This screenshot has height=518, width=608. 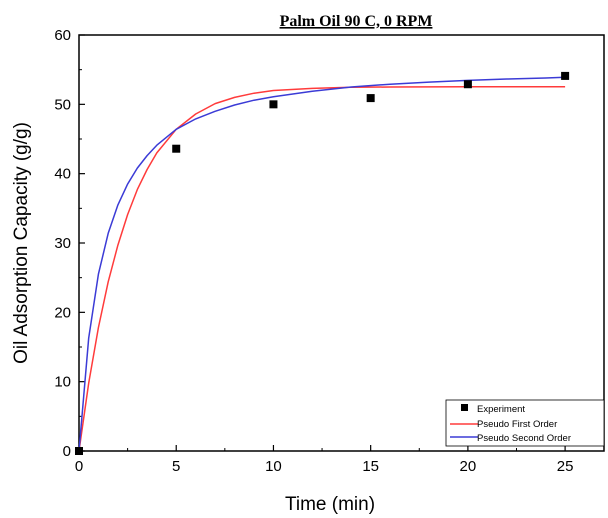 What do you see at coordinates (356, 21) in the screenshot?
I see `chart-title: Palm Oil 90 C, 0 RPM` at bounding box center [356, 21].